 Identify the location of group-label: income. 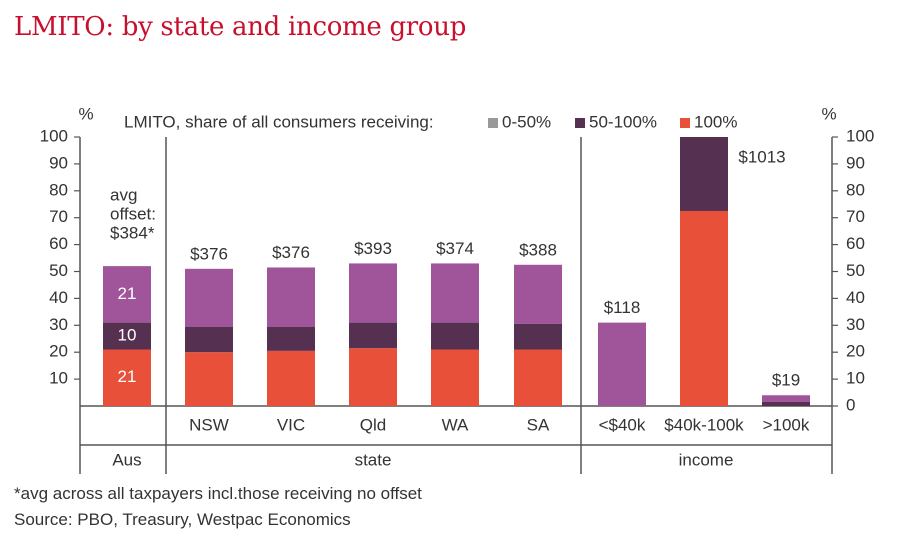
(706, 459).